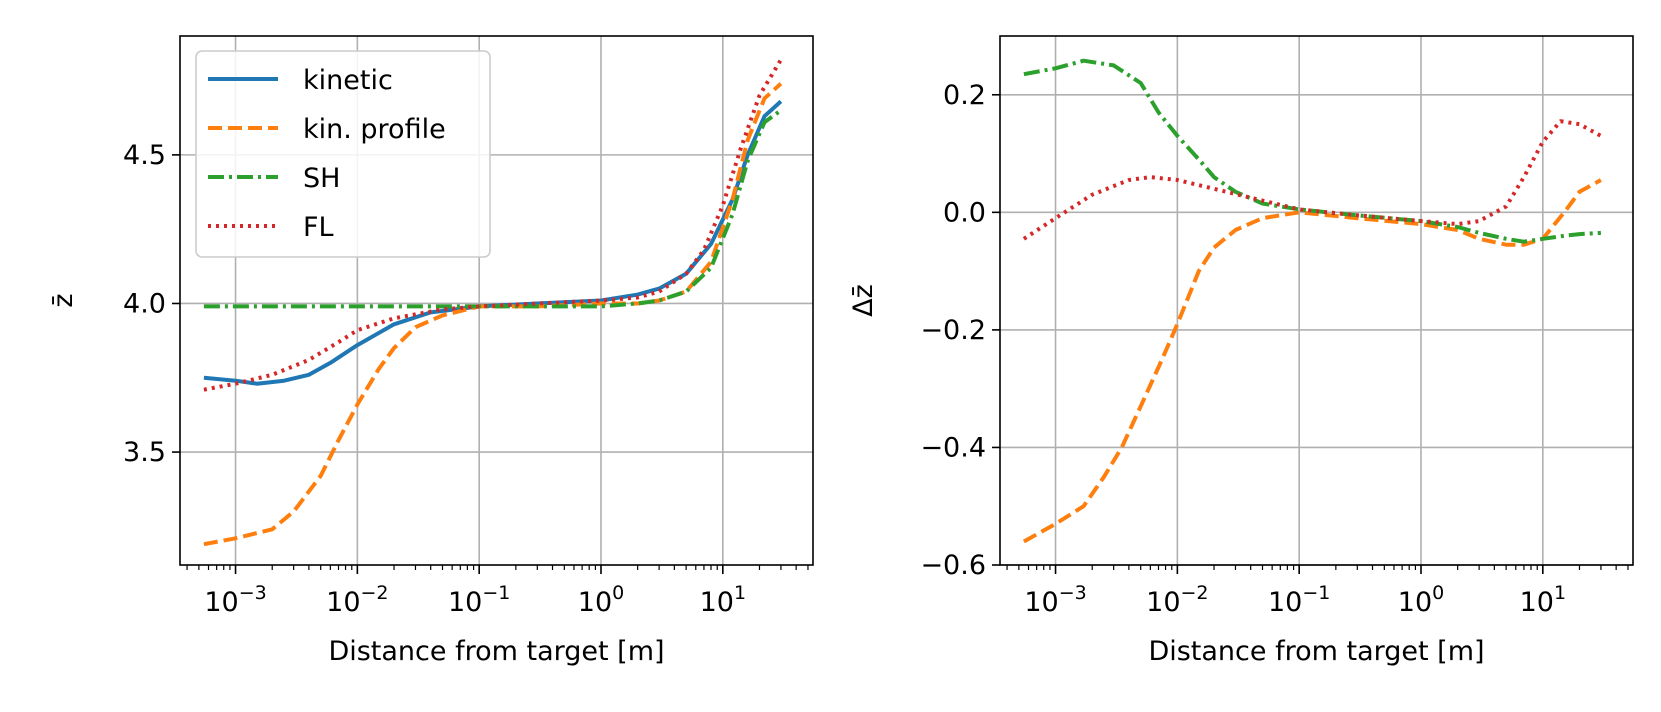  Describe the element at coordinates (964, 95) in the screenshot. I see `y-tick-label: 0.2` at that location.